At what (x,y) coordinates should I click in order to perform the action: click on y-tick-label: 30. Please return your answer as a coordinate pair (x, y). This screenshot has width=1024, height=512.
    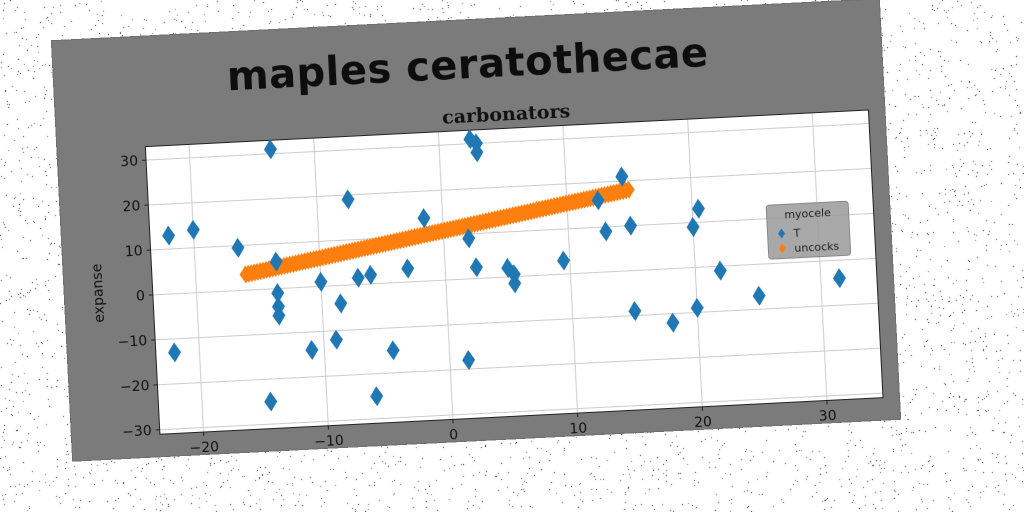
    Looking at the image, I should click on (129, 162).